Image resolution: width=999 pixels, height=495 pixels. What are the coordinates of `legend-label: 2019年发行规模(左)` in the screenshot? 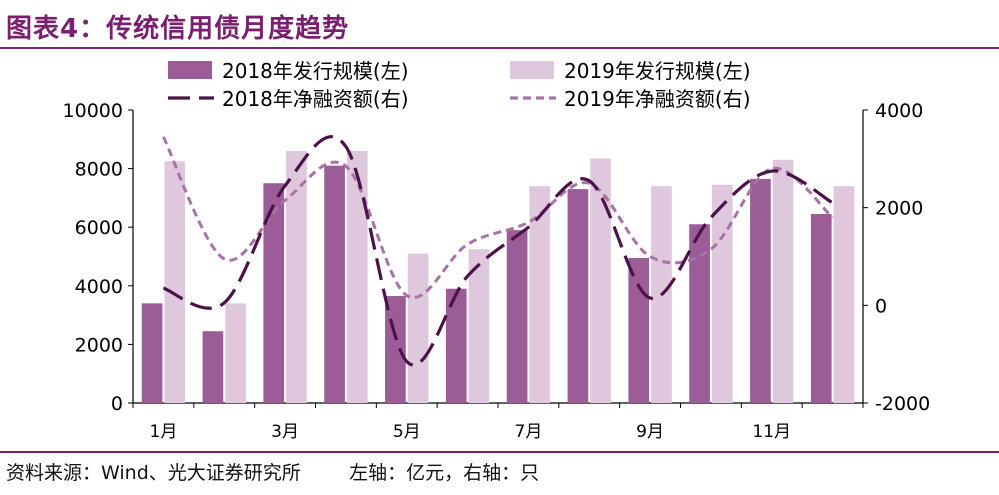 It's located at (657, 71).